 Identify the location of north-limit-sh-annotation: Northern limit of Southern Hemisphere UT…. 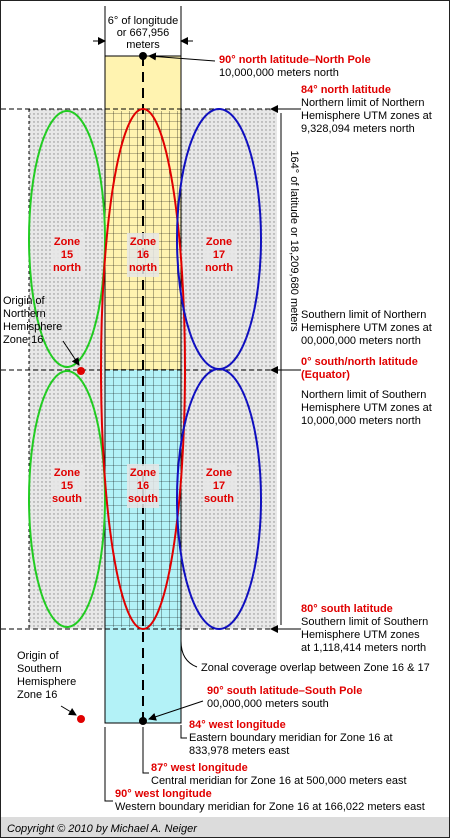
(366, 408).